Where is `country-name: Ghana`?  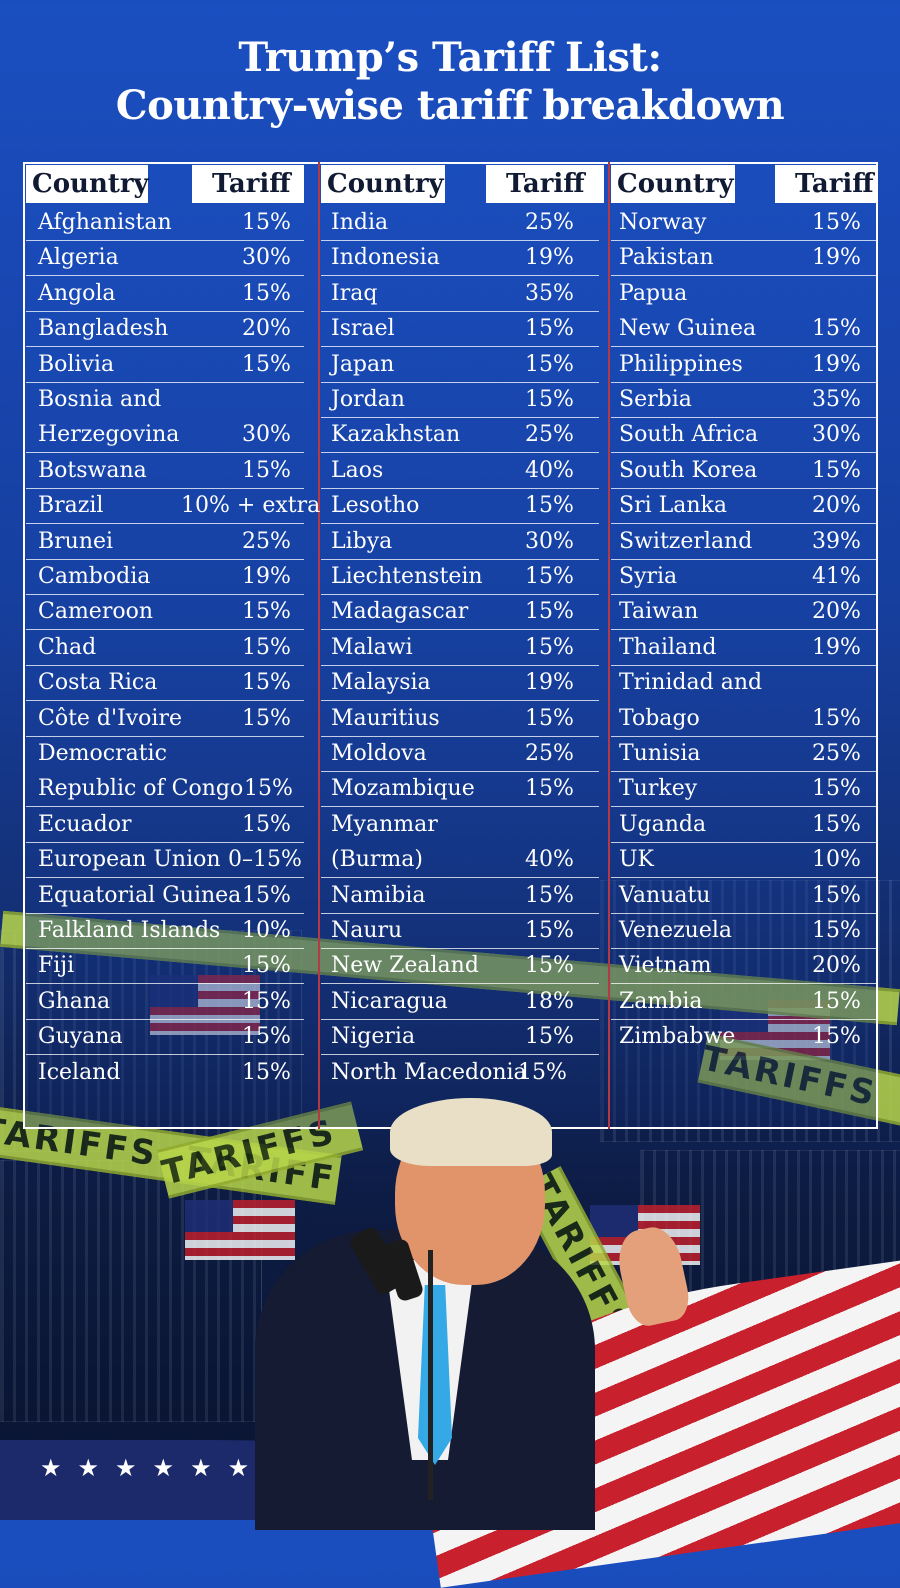
country-name: Ghana is located at coordinates (74, 1001).